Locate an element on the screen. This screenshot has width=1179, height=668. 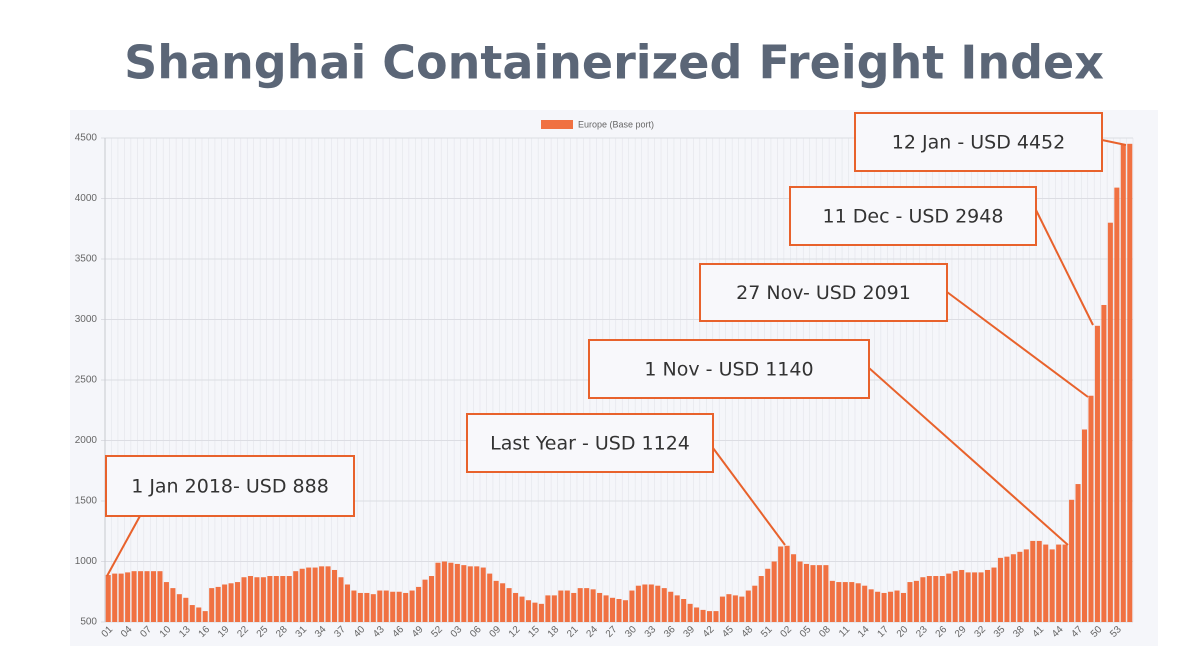
y-tick-label: 1000 is located at coordinates (86, 561).